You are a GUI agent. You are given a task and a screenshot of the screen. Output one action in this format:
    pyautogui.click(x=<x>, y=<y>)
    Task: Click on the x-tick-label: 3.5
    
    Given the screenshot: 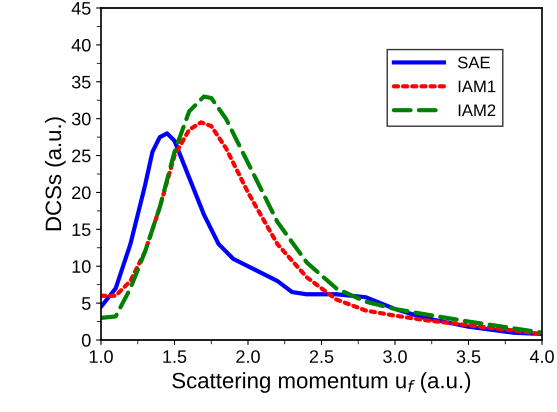 What is the action you would take?
    pyautogui.click(x=468, y=356)
    